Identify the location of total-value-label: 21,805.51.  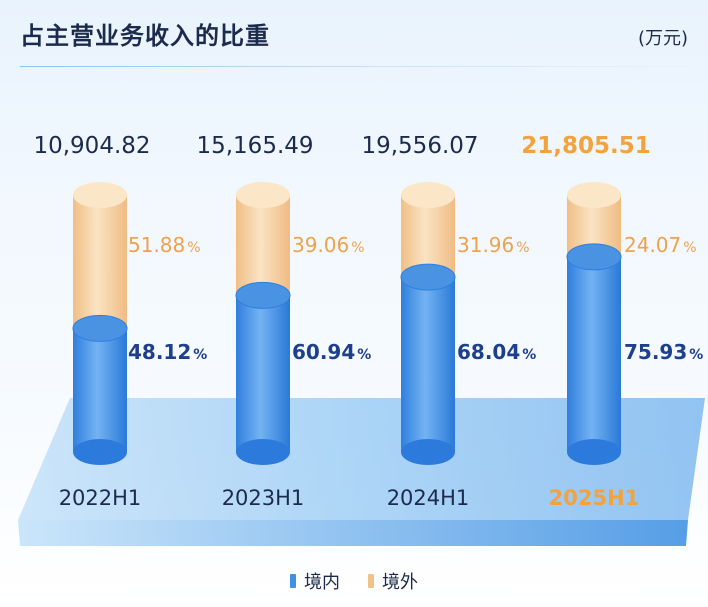
(586, 146).